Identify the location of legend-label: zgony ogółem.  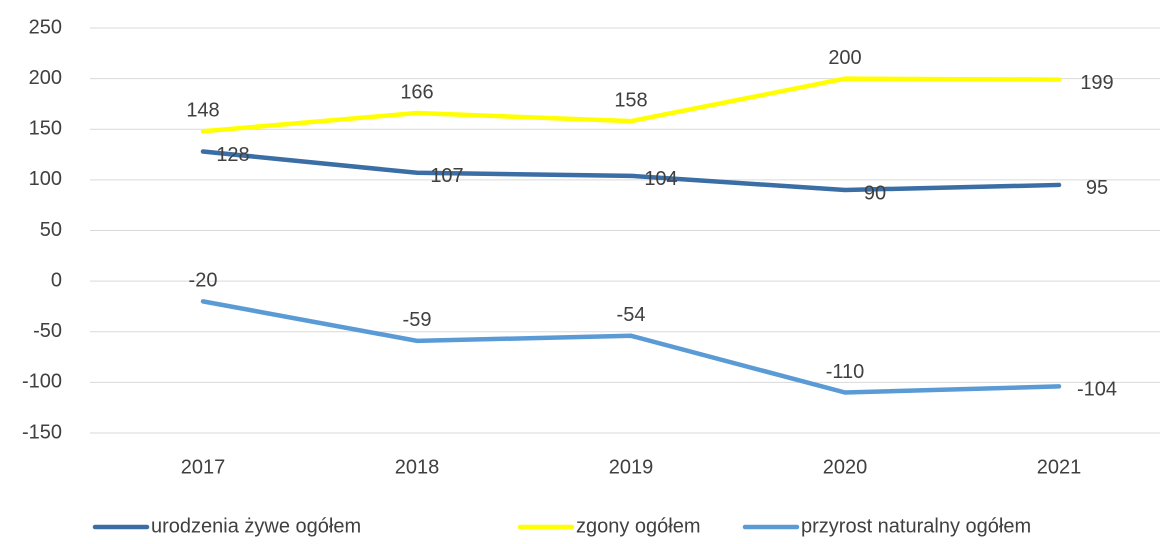
(638, 526).